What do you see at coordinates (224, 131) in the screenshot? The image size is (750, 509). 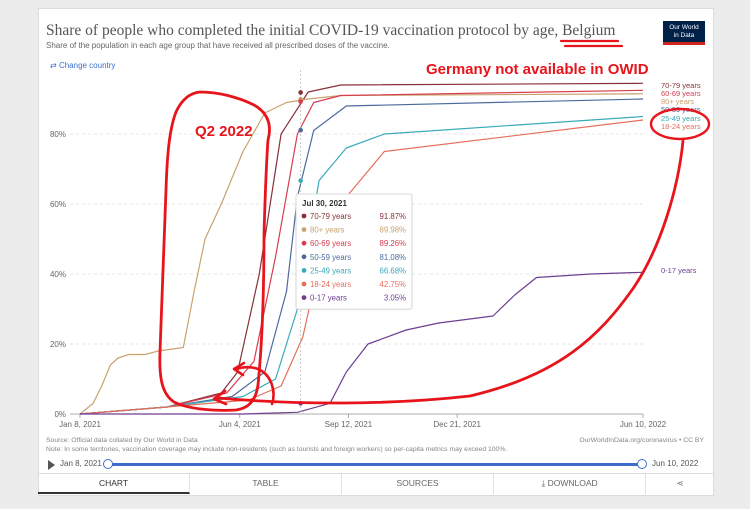 I see `q2-label: Q2 2022` at bounding box center [224, 131].